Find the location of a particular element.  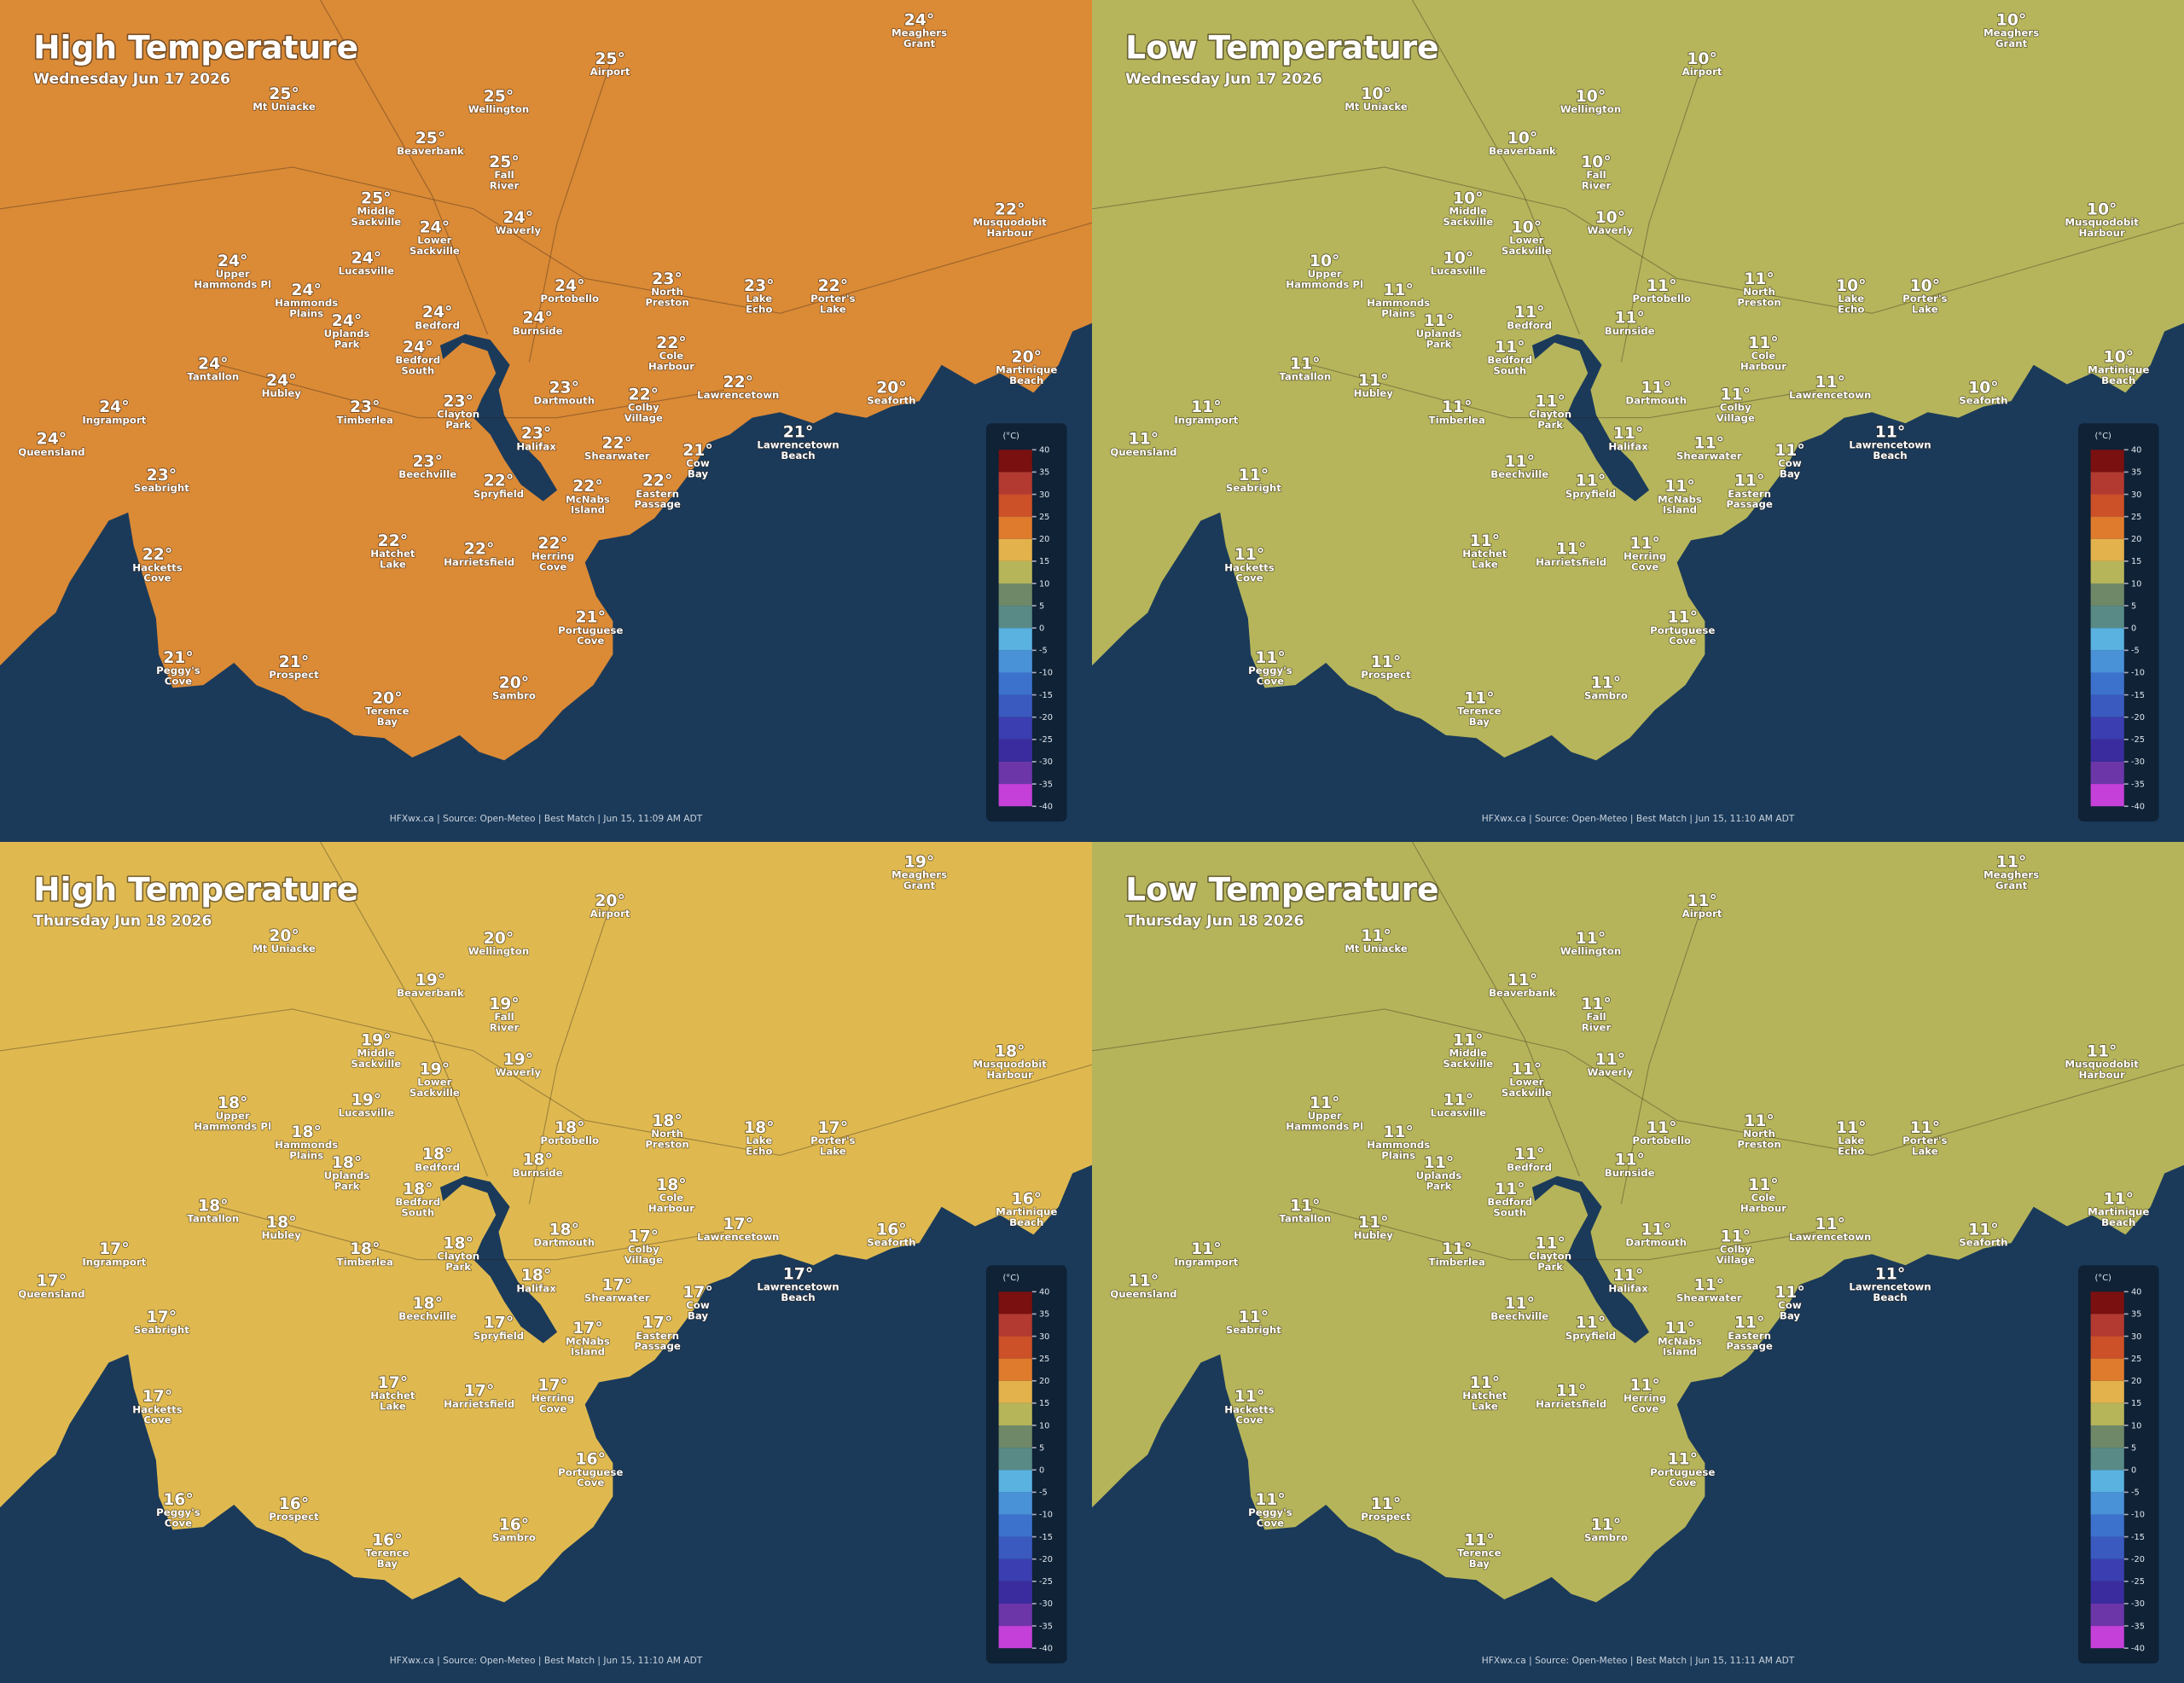

place-name: Dartmouth is located at coordinates (564, 400).